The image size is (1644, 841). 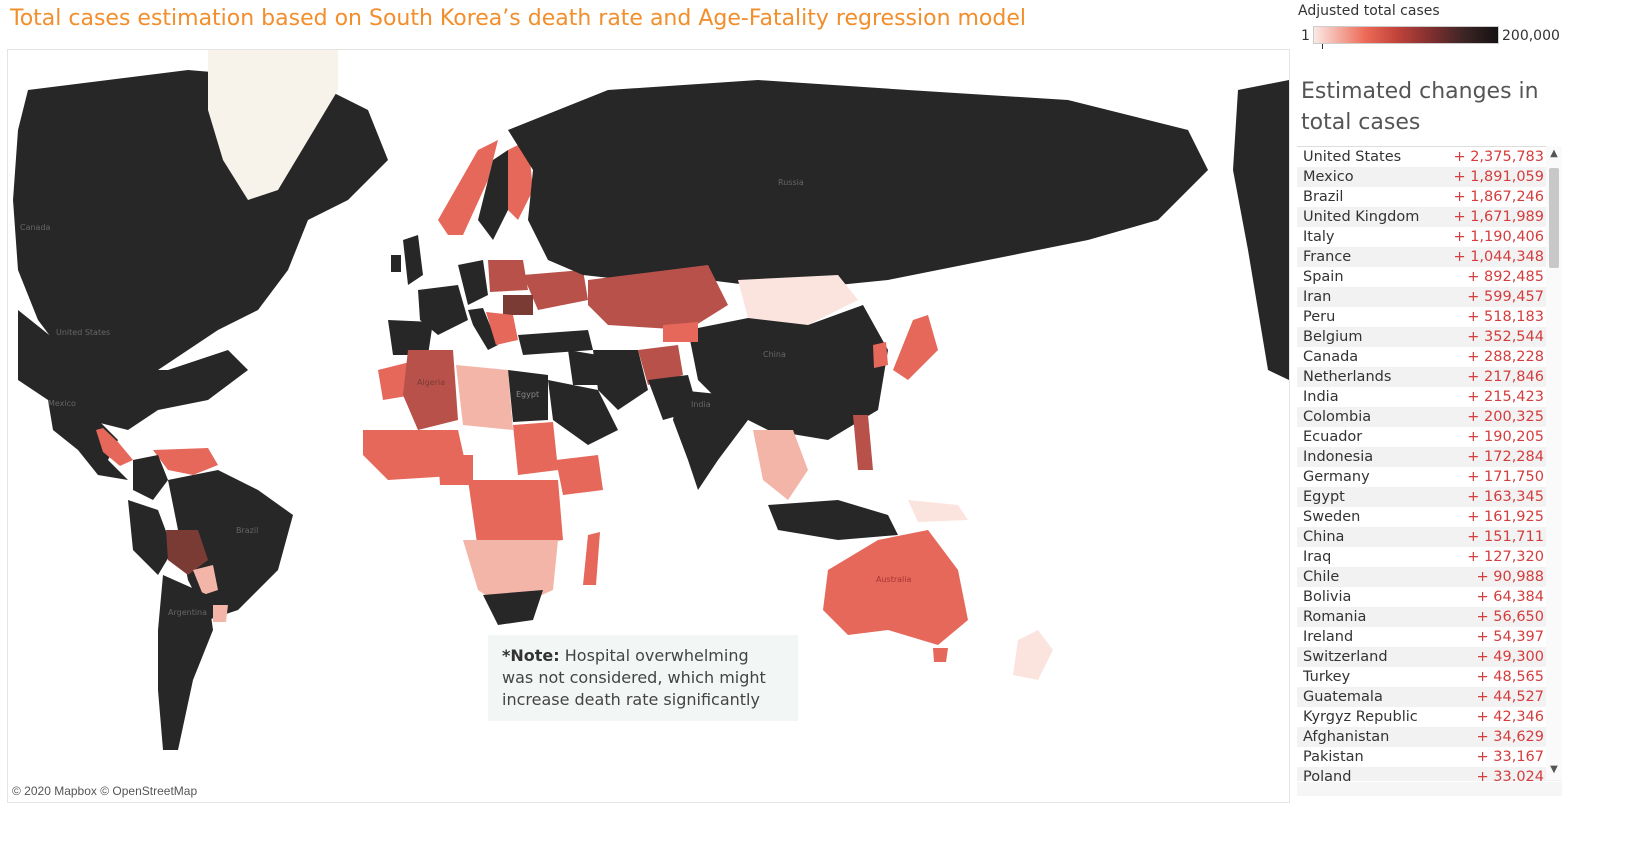 I want to click on country-new-zealand, so click(x=1033, y=655).